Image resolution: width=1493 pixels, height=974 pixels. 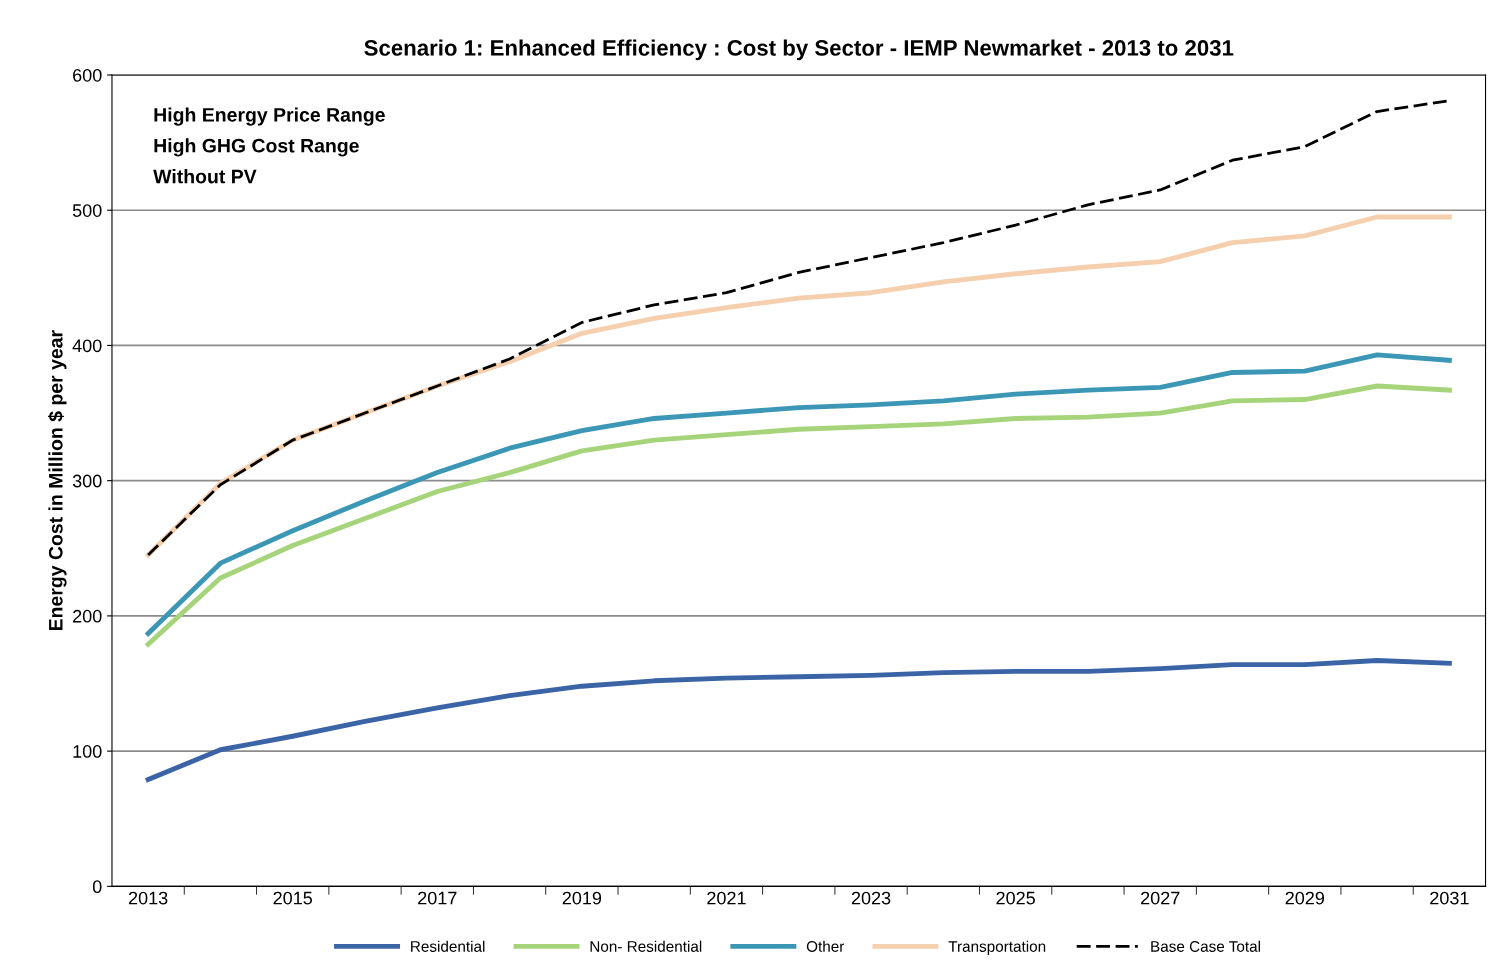 I want to click on x-tick-label: 2027, so click(x=1160, y=898).